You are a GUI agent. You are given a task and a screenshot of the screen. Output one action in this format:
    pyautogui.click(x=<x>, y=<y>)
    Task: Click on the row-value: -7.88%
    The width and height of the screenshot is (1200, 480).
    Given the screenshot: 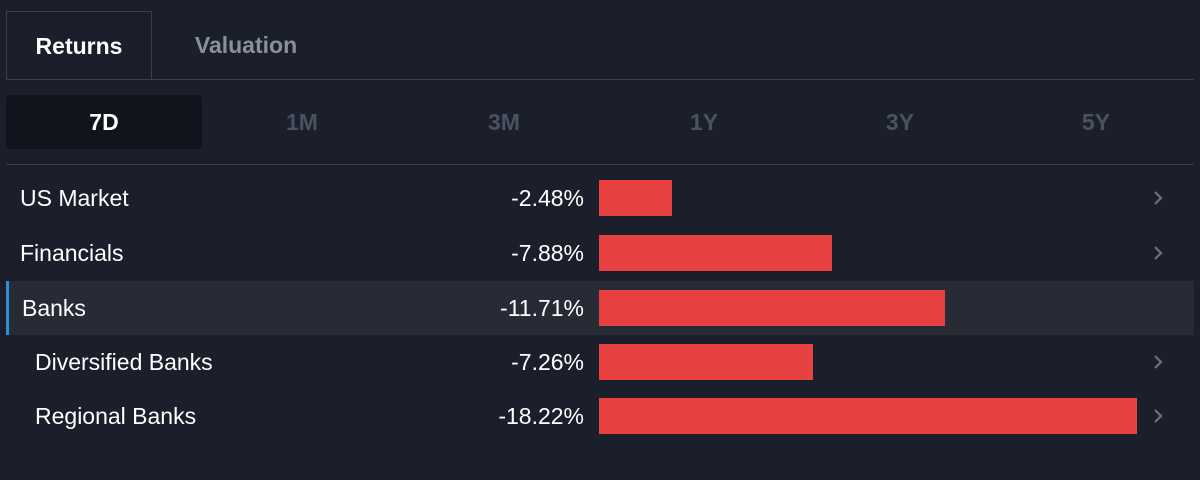 What is the action you would take?
    pyautogui.click(x=547, y=253)
    